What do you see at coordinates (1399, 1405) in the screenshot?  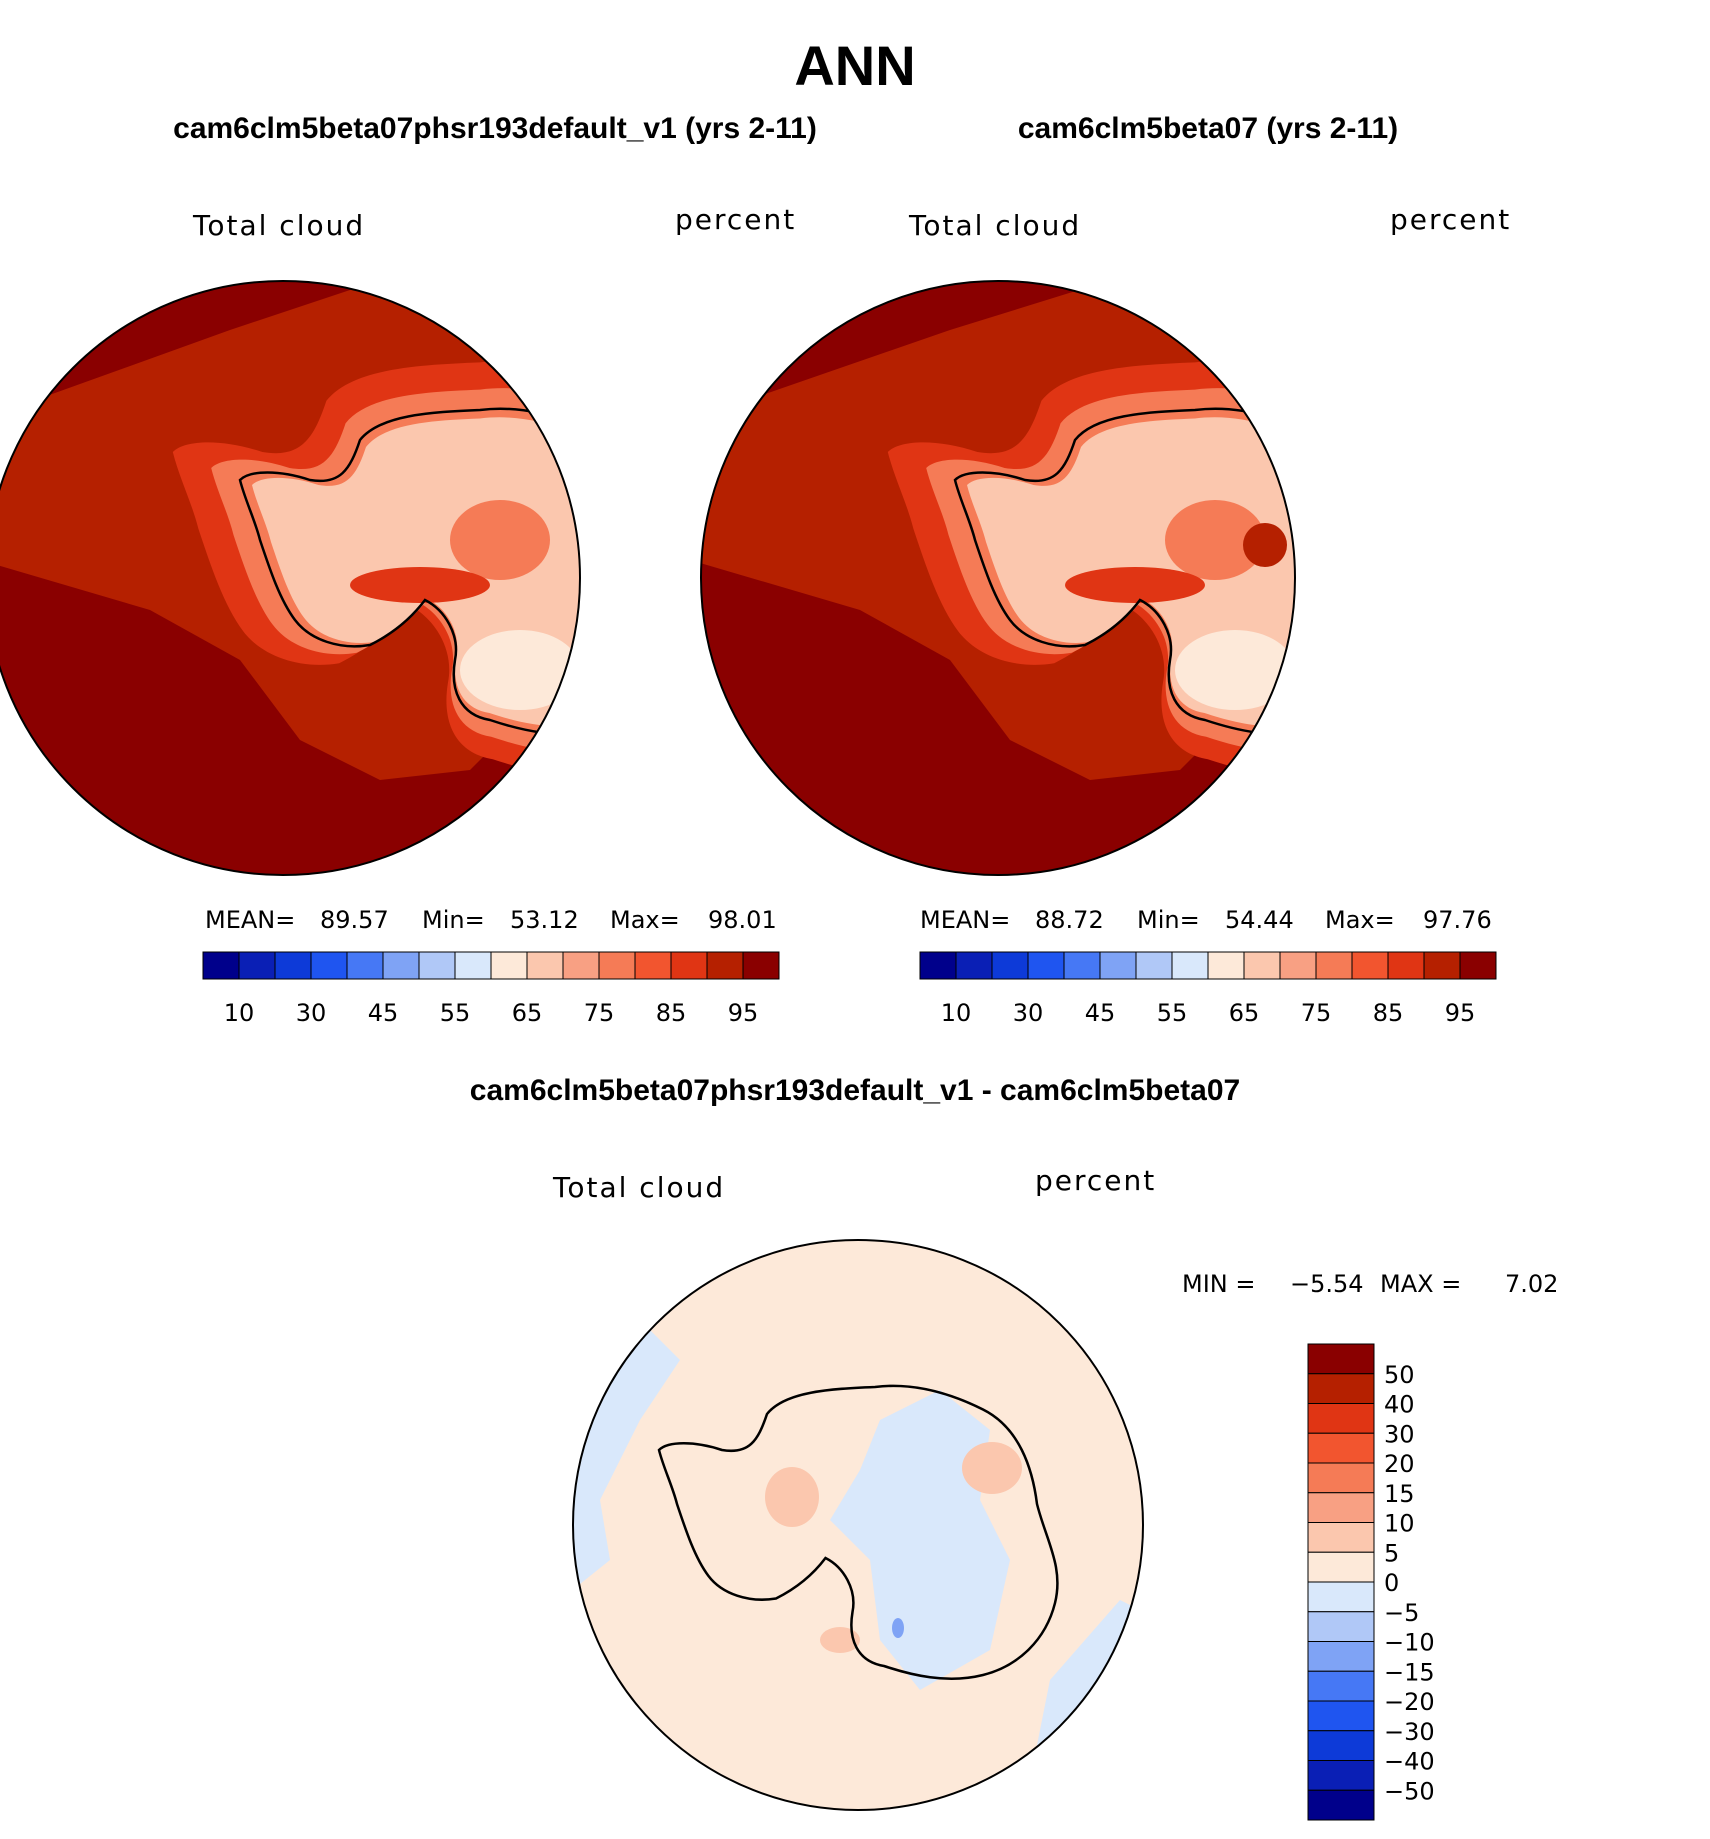 I see `colorbar-diff-tick-label: 40` at bounding box center [1399, 1405].